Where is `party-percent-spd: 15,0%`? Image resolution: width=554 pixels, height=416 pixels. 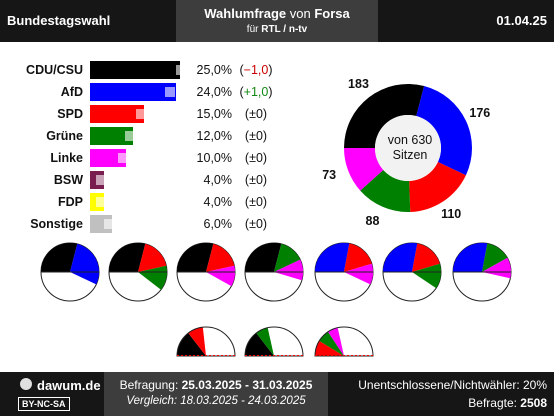
party-percent-spd: 15,0% is located at coordinates (214, 114).